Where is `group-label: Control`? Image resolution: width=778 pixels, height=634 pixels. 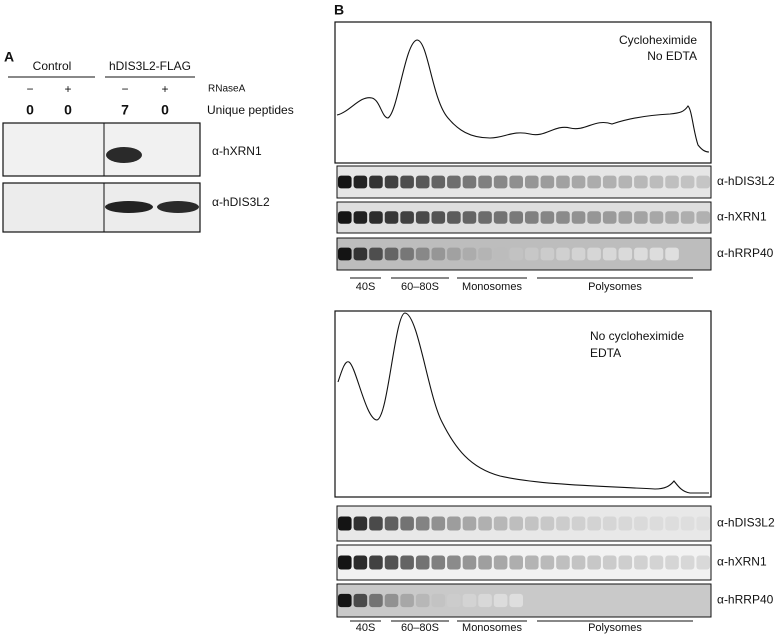 group-label: Control is located at coordinates (52, 66).